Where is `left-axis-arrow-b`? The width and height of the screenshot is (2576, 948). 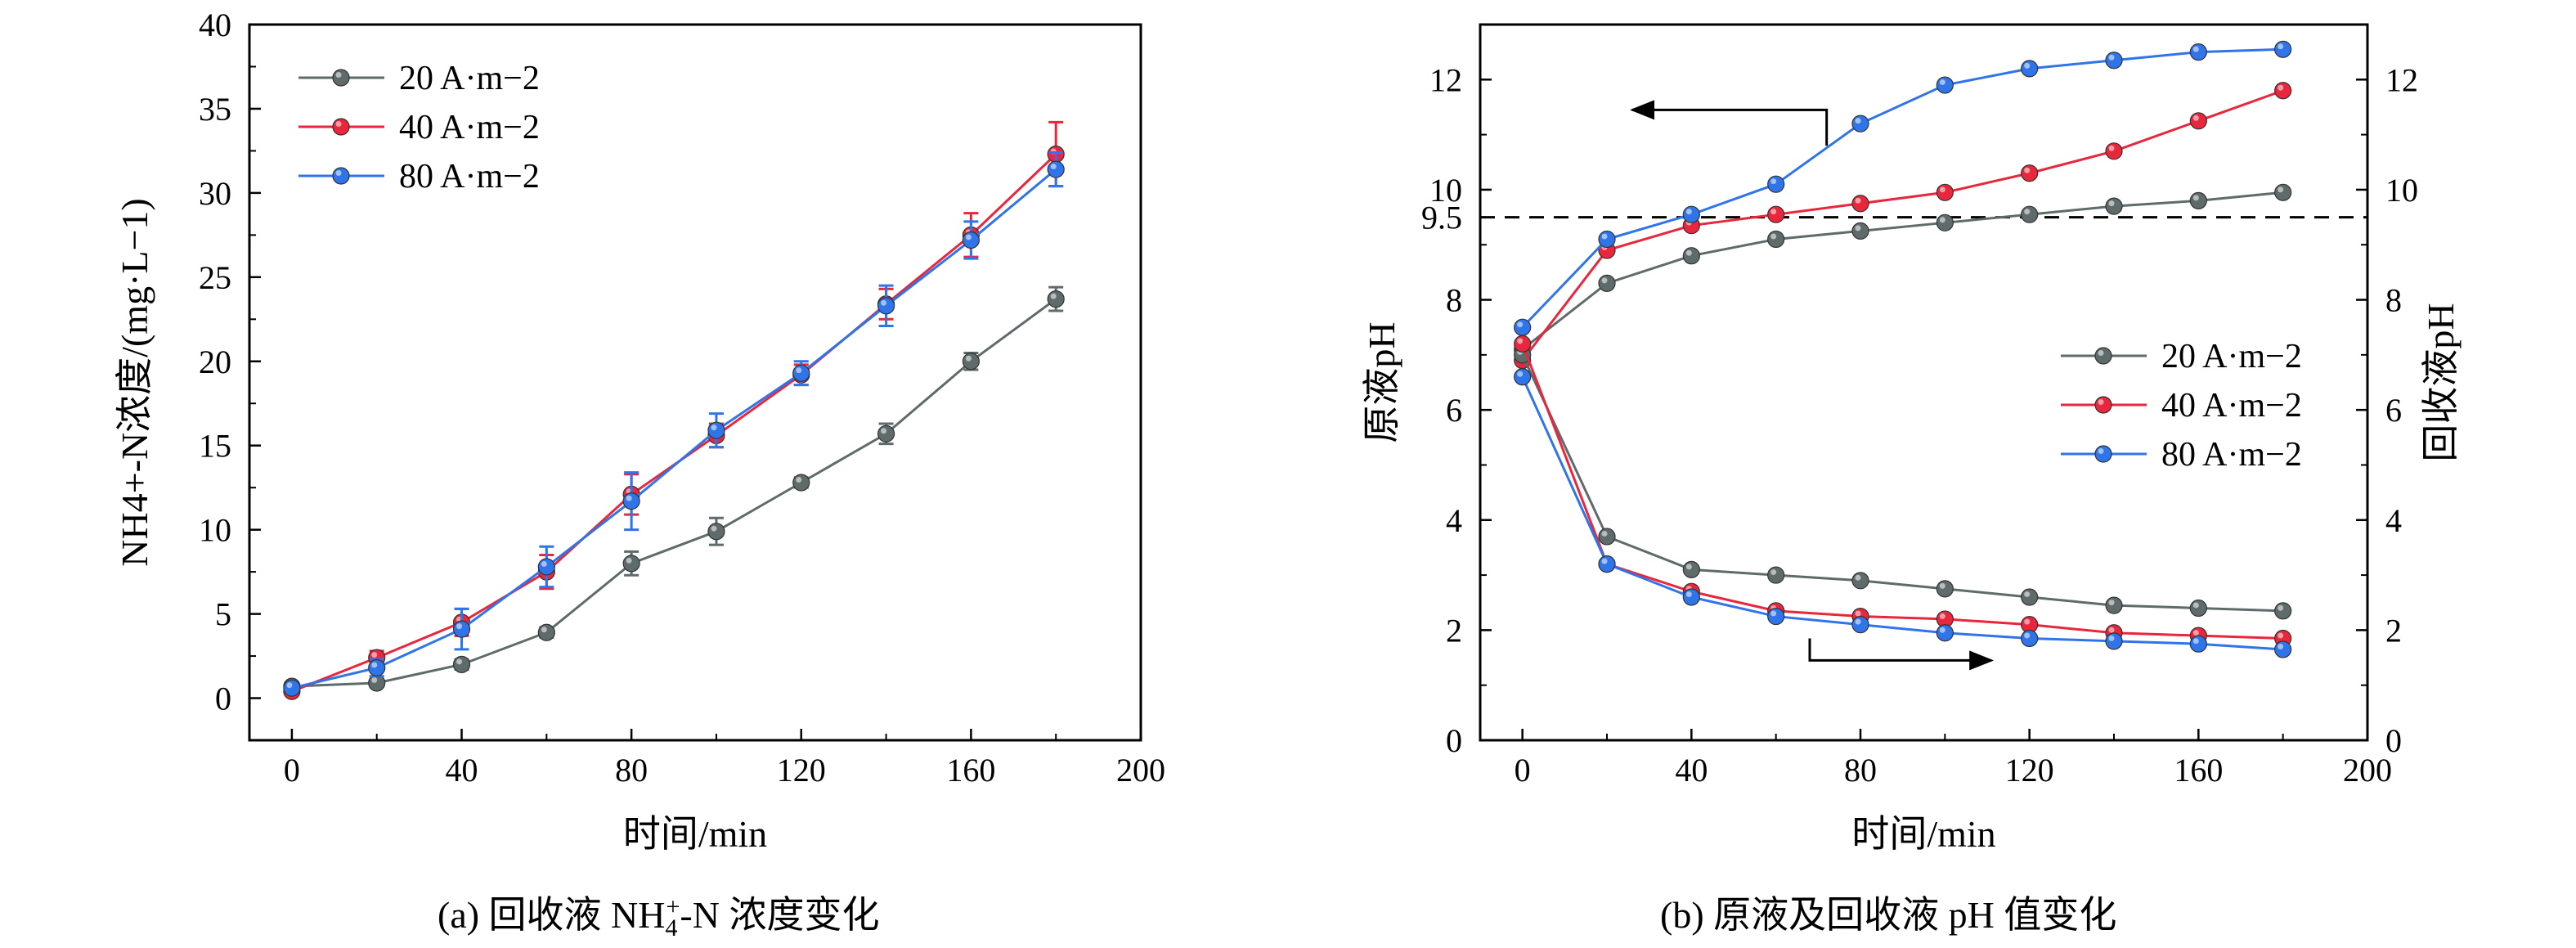
left-axis-arrow-b is located at coordinates (1730, 123).